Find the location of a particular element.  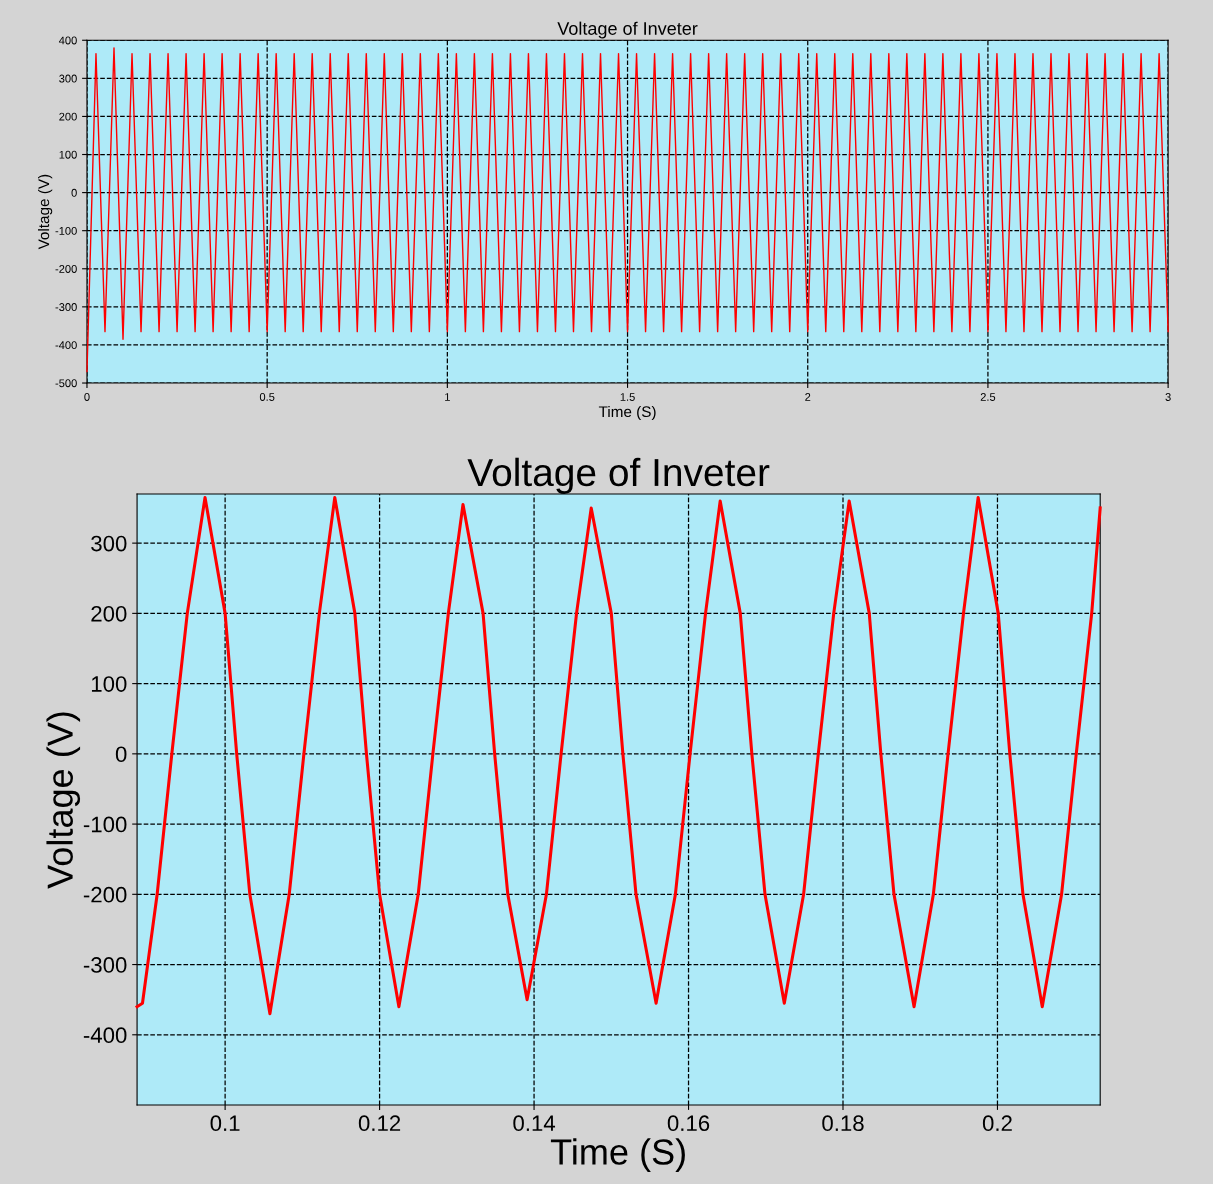

x-tick-label: 1 is located at coordinates (447, 397).